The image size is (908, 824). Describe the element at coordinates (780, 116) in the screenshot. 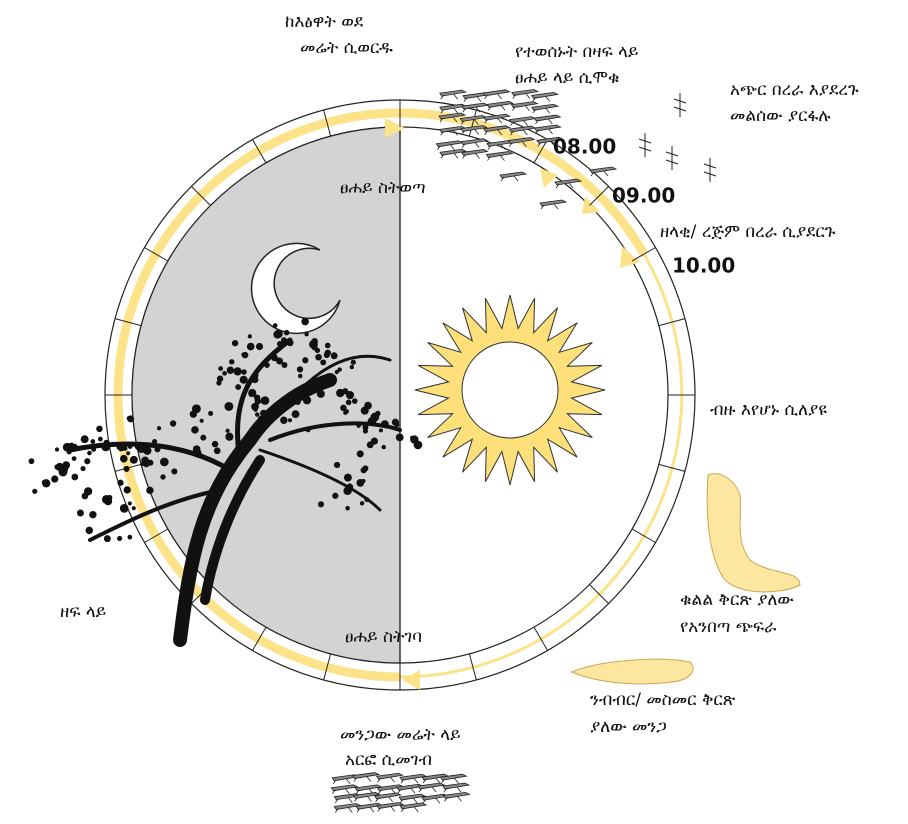

I see `label: መልሰው ያርፋሉ` at that location.